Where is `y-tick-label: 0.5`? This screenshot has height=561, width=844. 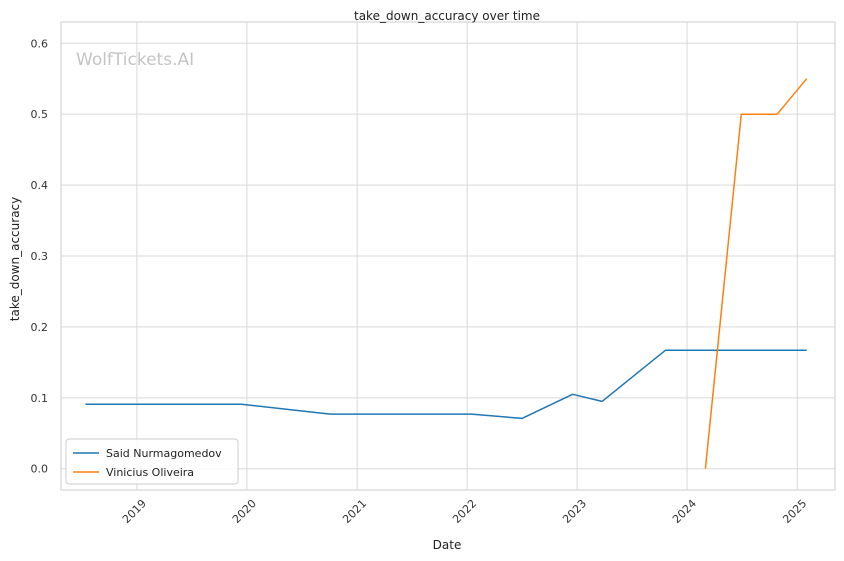
y-tick-label: 0.5 is located at coordinates (40, 114).